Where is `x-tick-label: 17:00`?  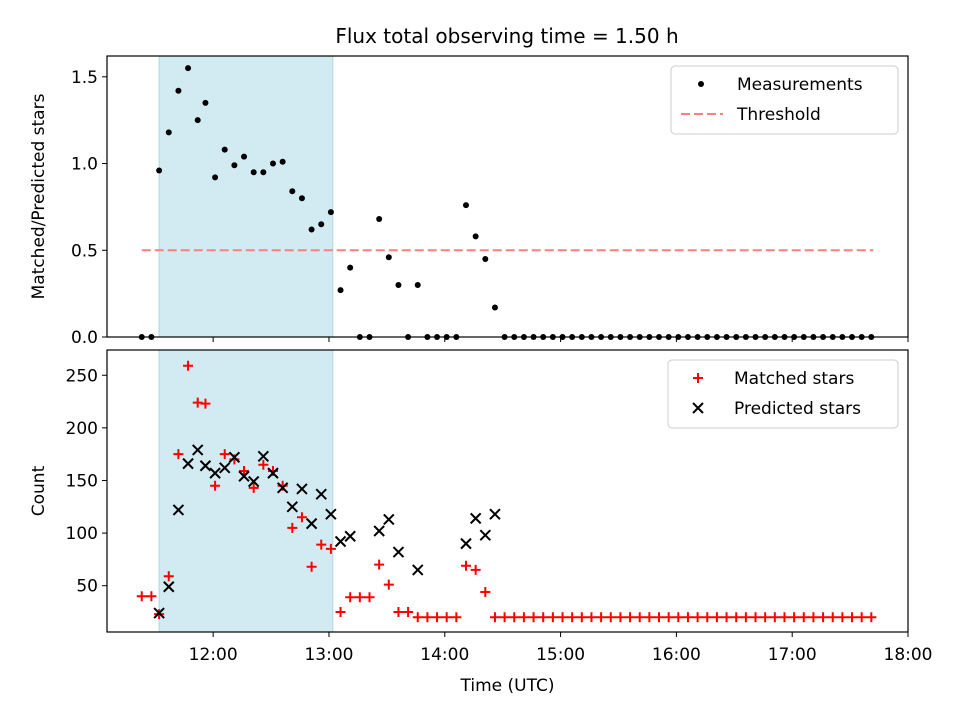 x-tick-label: 17:00 is located at coordinates (792, 655).